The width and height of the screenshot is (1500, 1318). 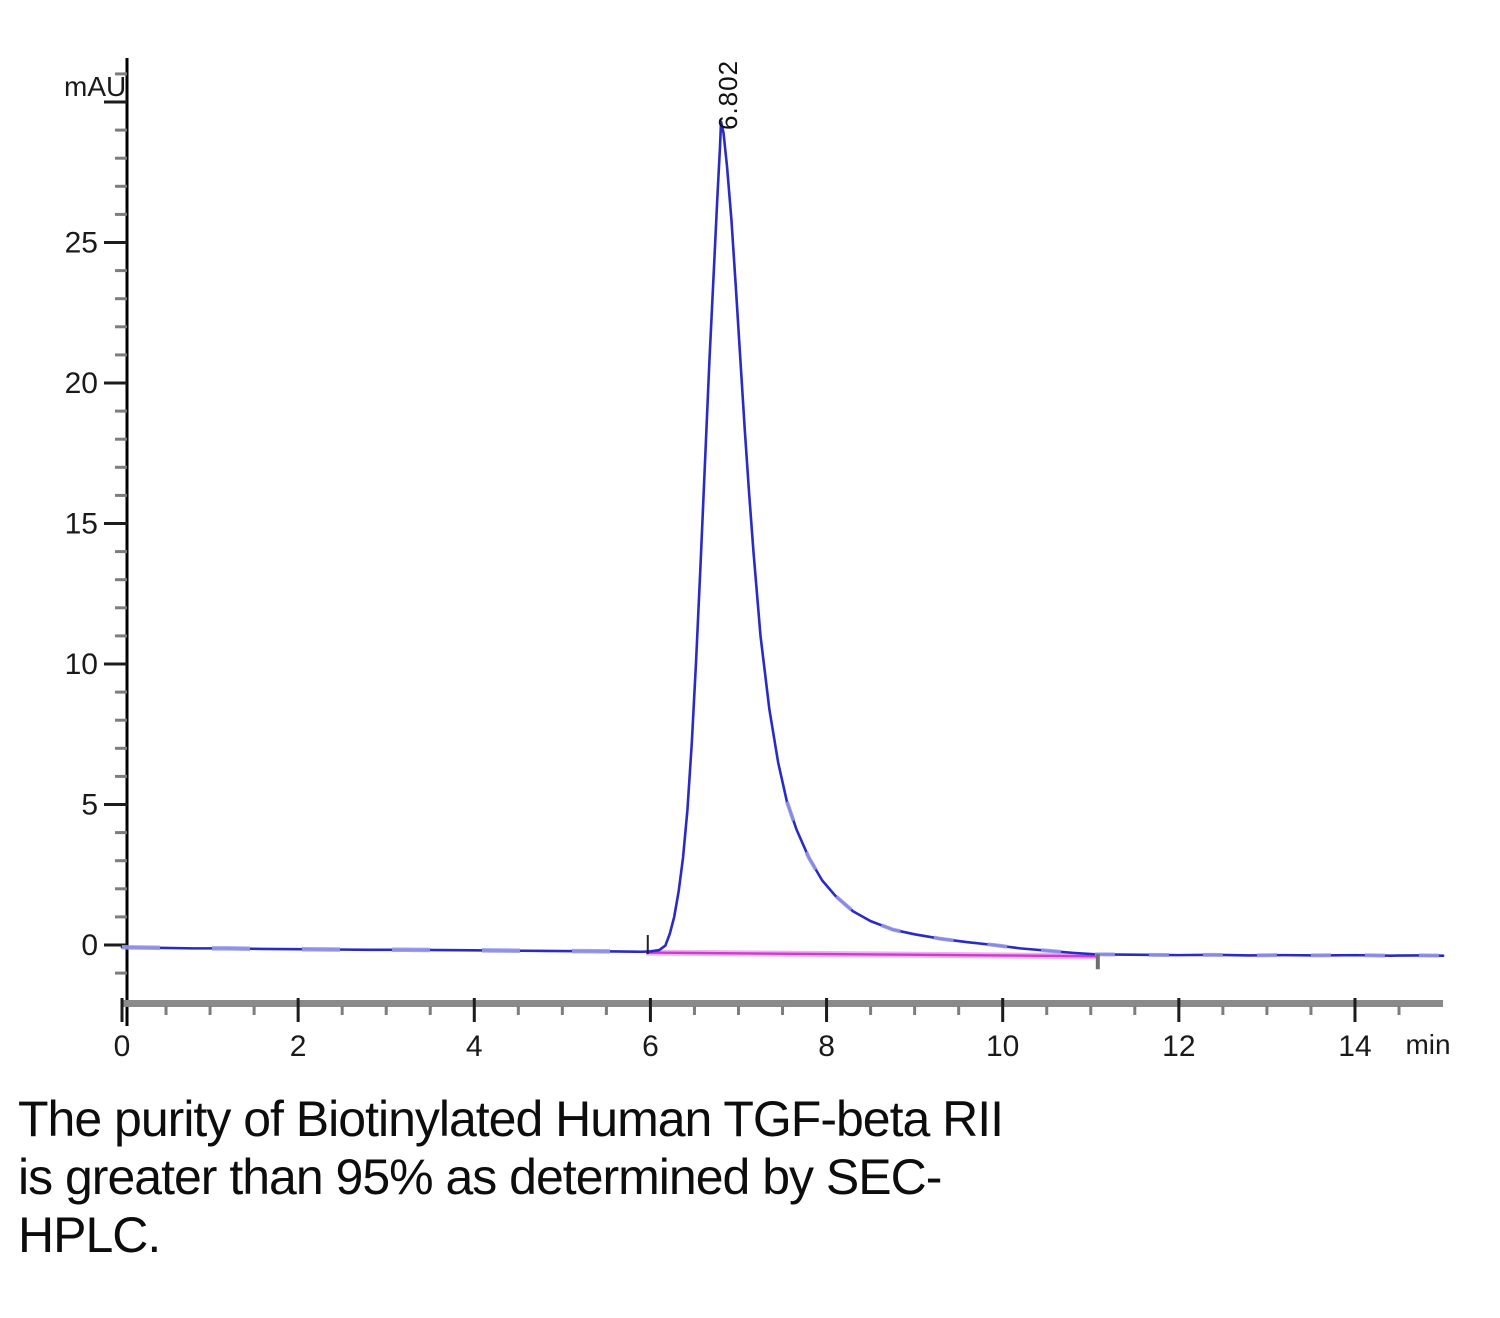 I want to click on x-axis-bar, so click(x=783, y=1003).